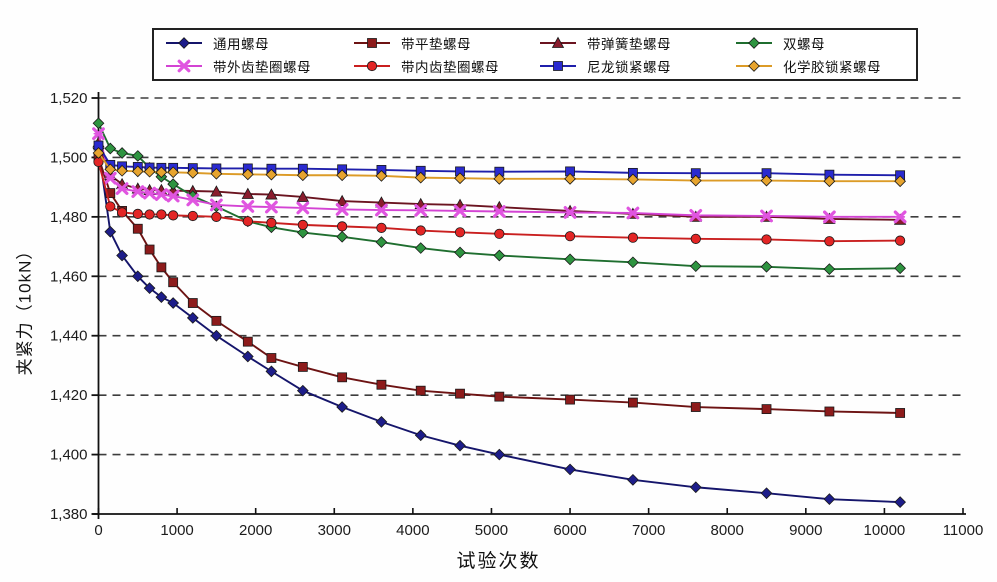 Image resolution: width=997 pixels, height=582 pixels. What do you see at coordinates (412, 530) in the screenshot?
I see `x-tick-label: 4000` at bounding box center [412, 530].